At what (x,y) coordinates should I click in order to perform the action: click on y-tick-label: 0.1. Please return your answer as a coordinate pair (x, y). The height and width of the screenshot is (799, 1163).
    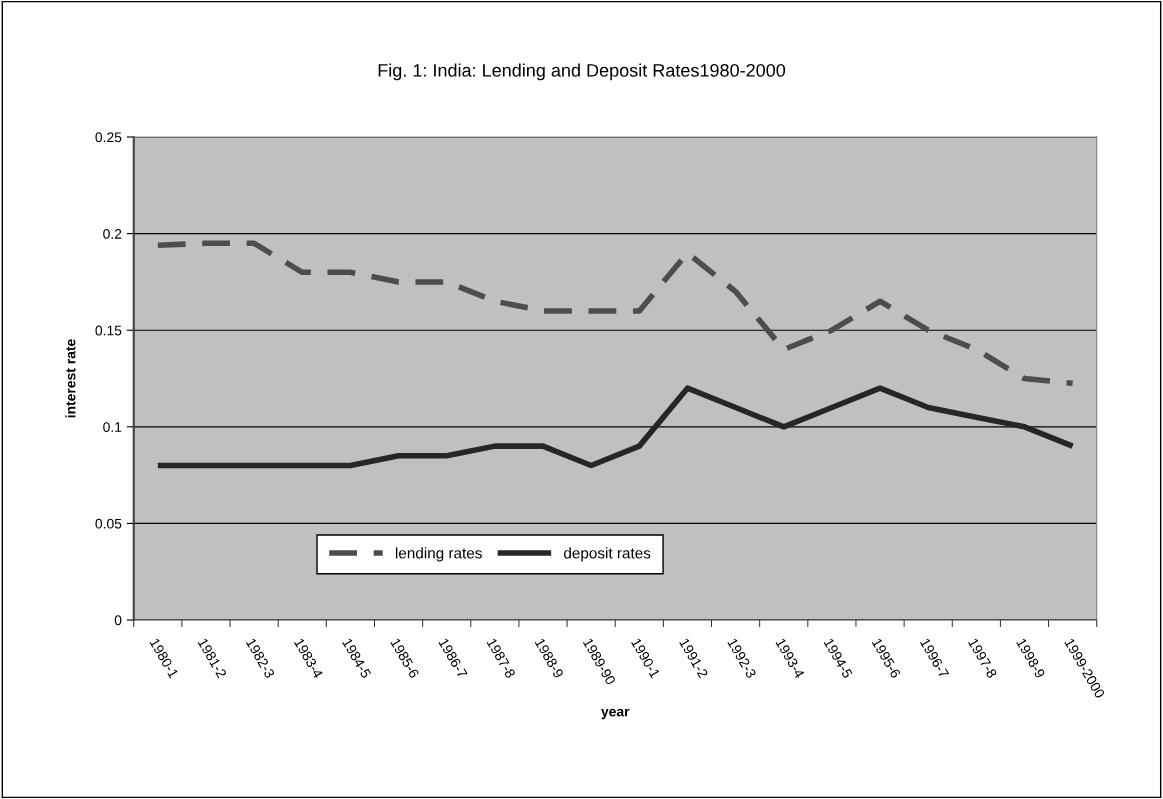
    Looking at the image, I should click on (112, 427).